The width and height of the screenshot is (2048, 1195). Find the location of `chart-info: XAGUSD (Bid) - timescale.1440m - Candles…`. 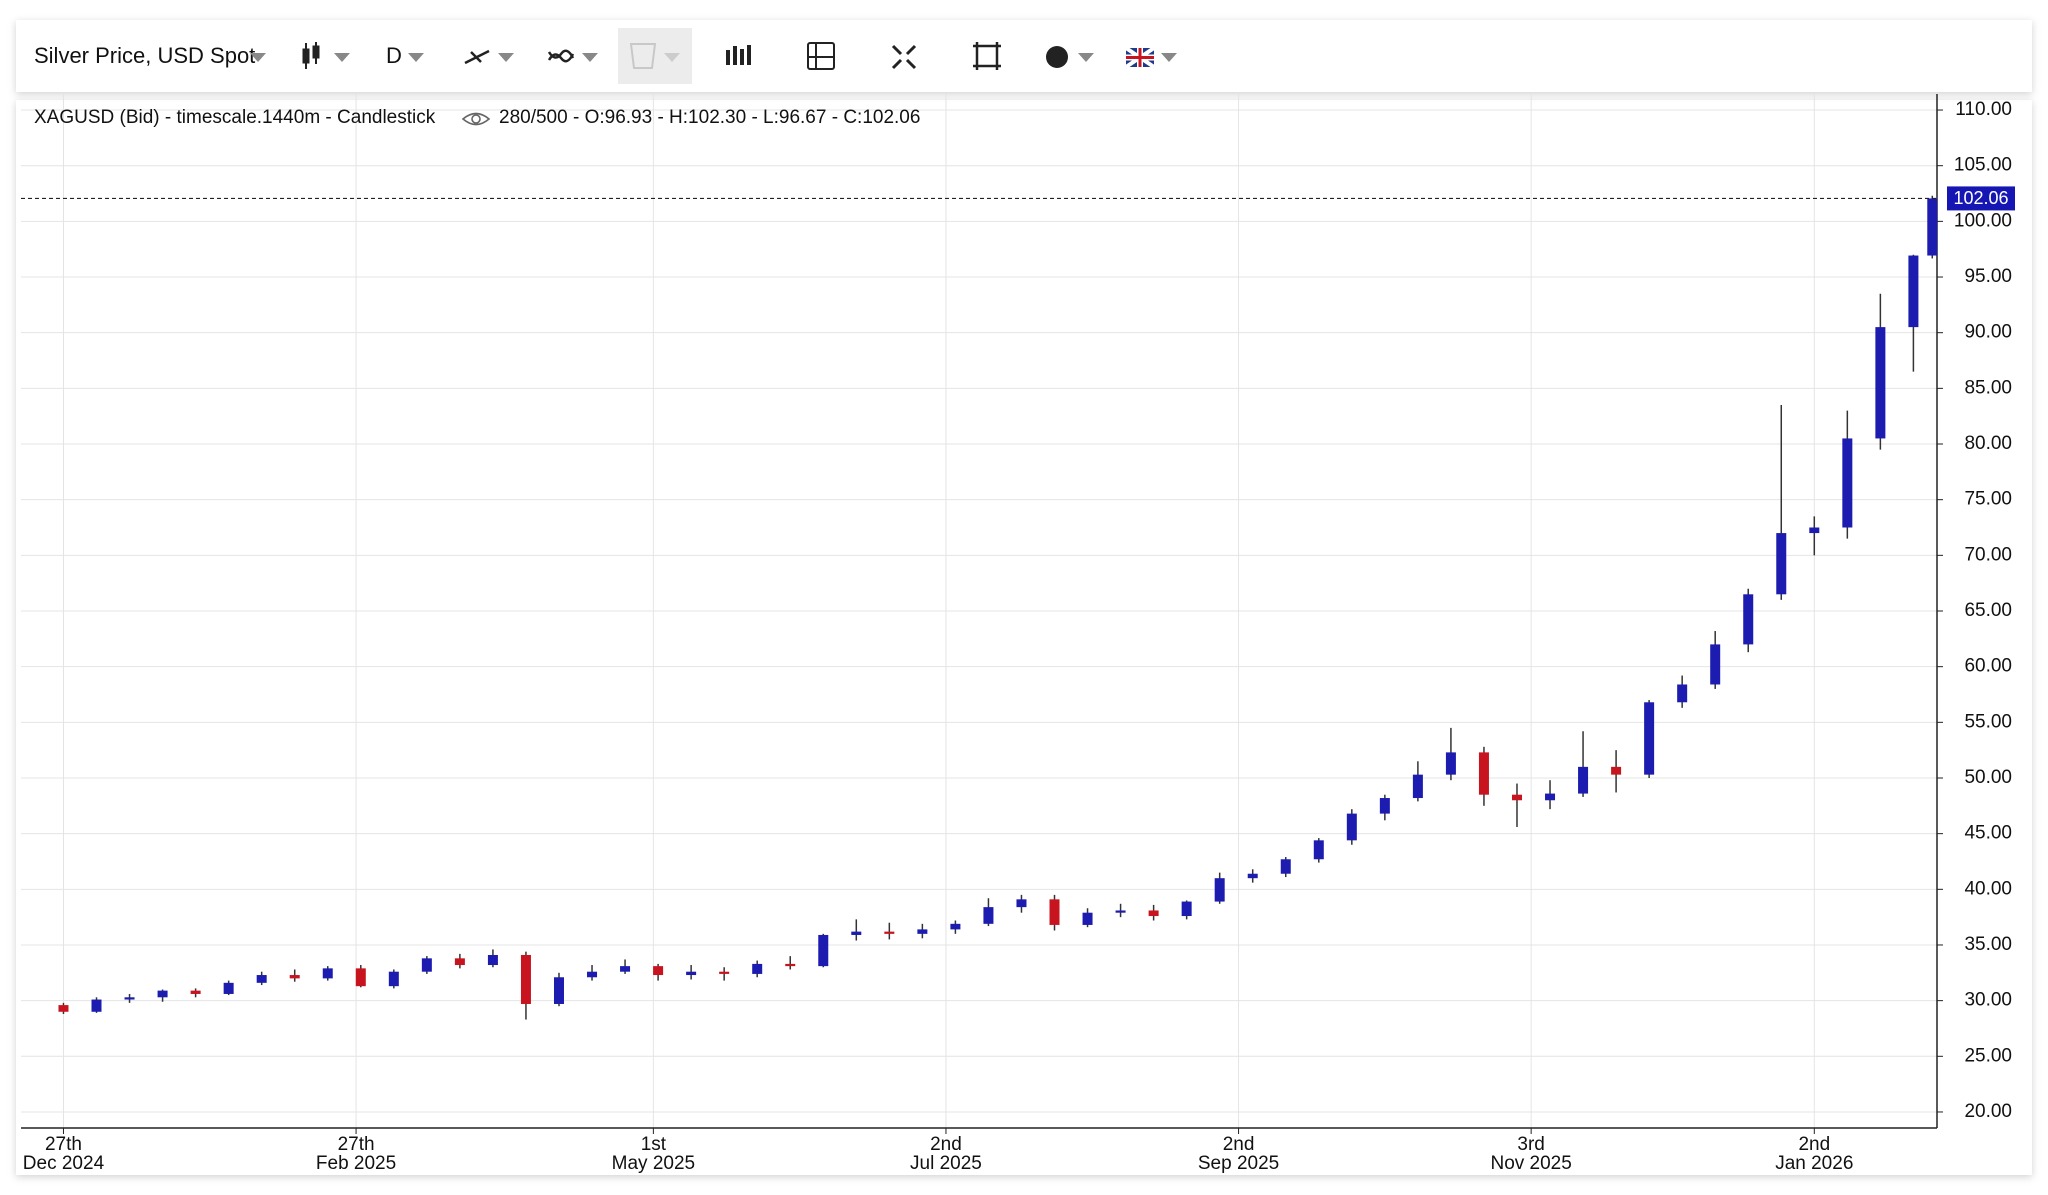

chart-info: XAGUSD (Bid) - timescale.1440m - Candles… is located at coordinates (235, 117).